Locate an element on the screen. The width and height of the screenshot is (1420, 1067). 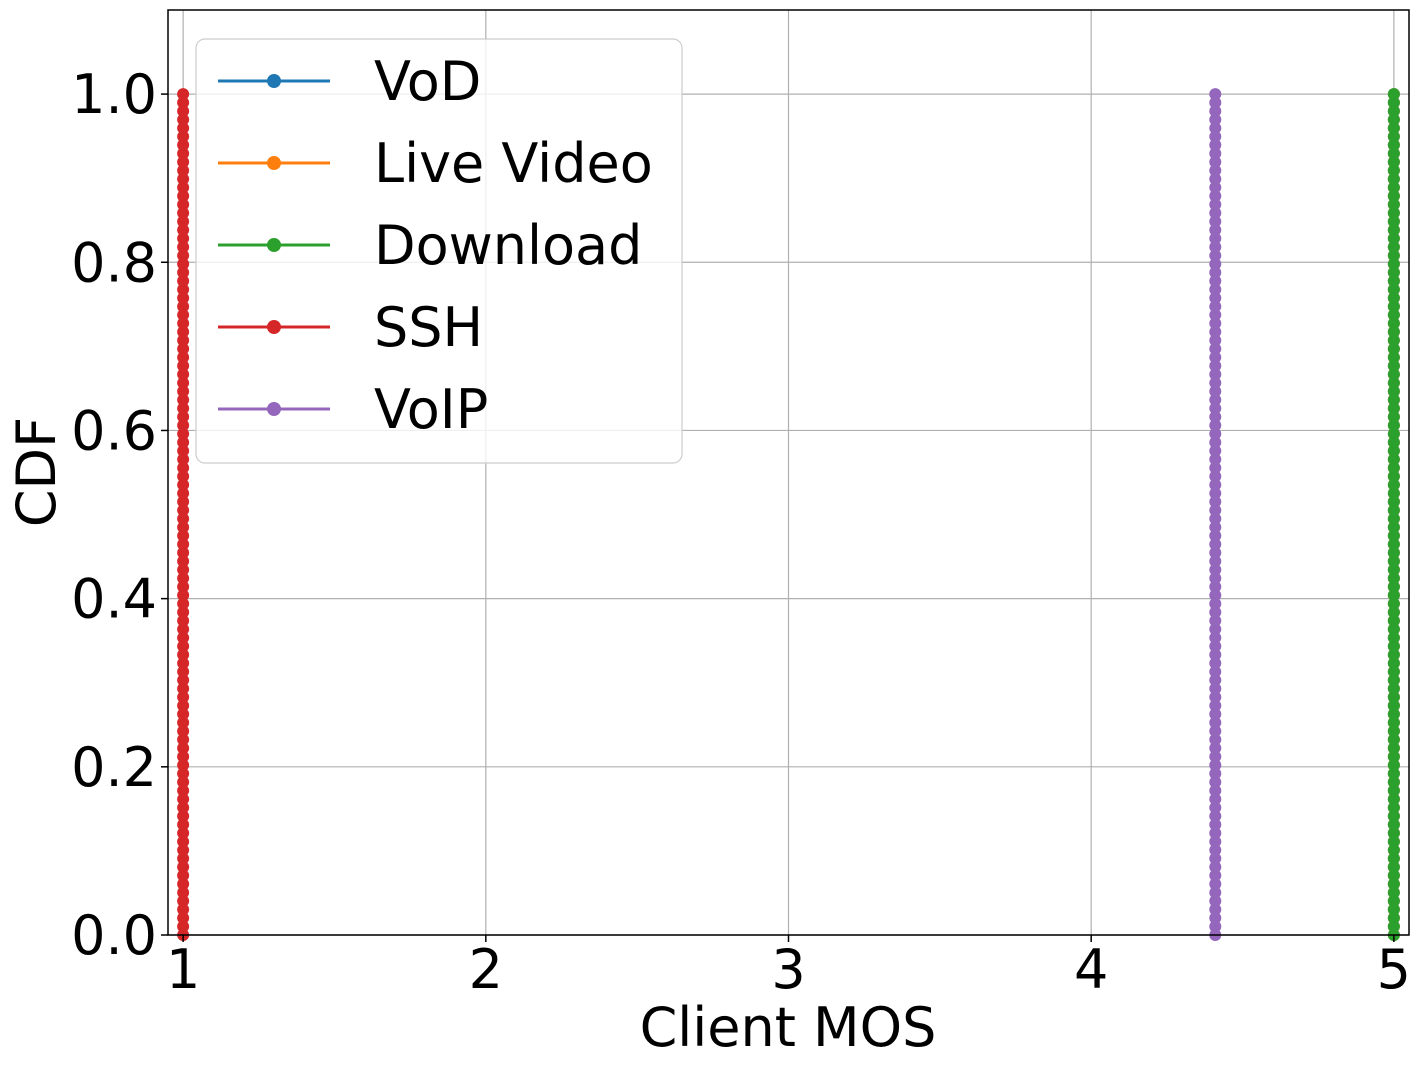
y-tick-label: 1.0 is located at coordinates (114, 94).